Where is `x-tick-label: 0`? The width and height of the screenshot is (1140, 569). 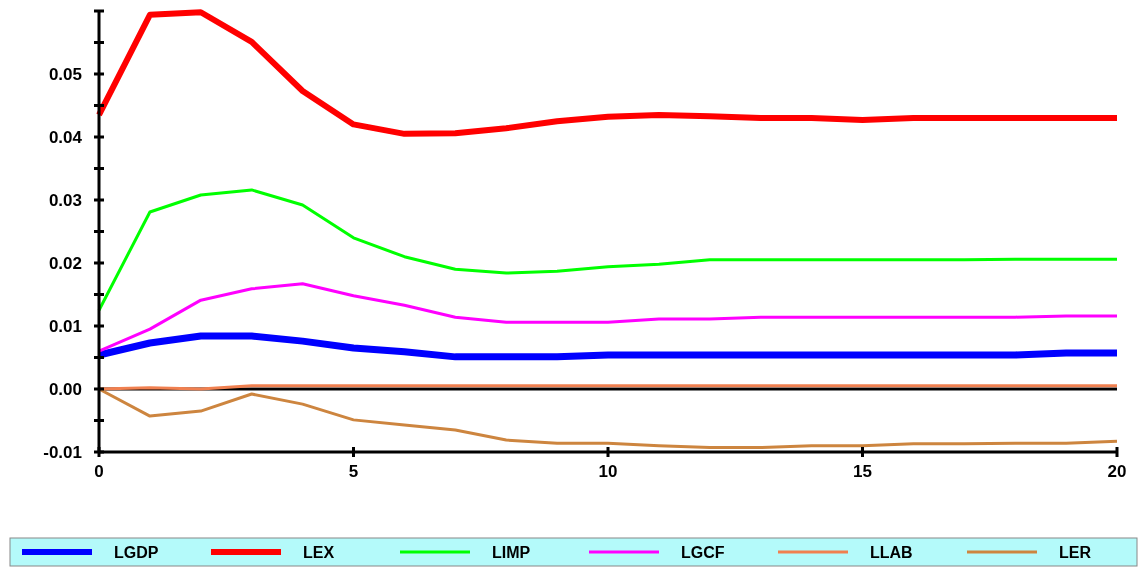 x-tick-label: 0 is located at coordinates (99, 471).